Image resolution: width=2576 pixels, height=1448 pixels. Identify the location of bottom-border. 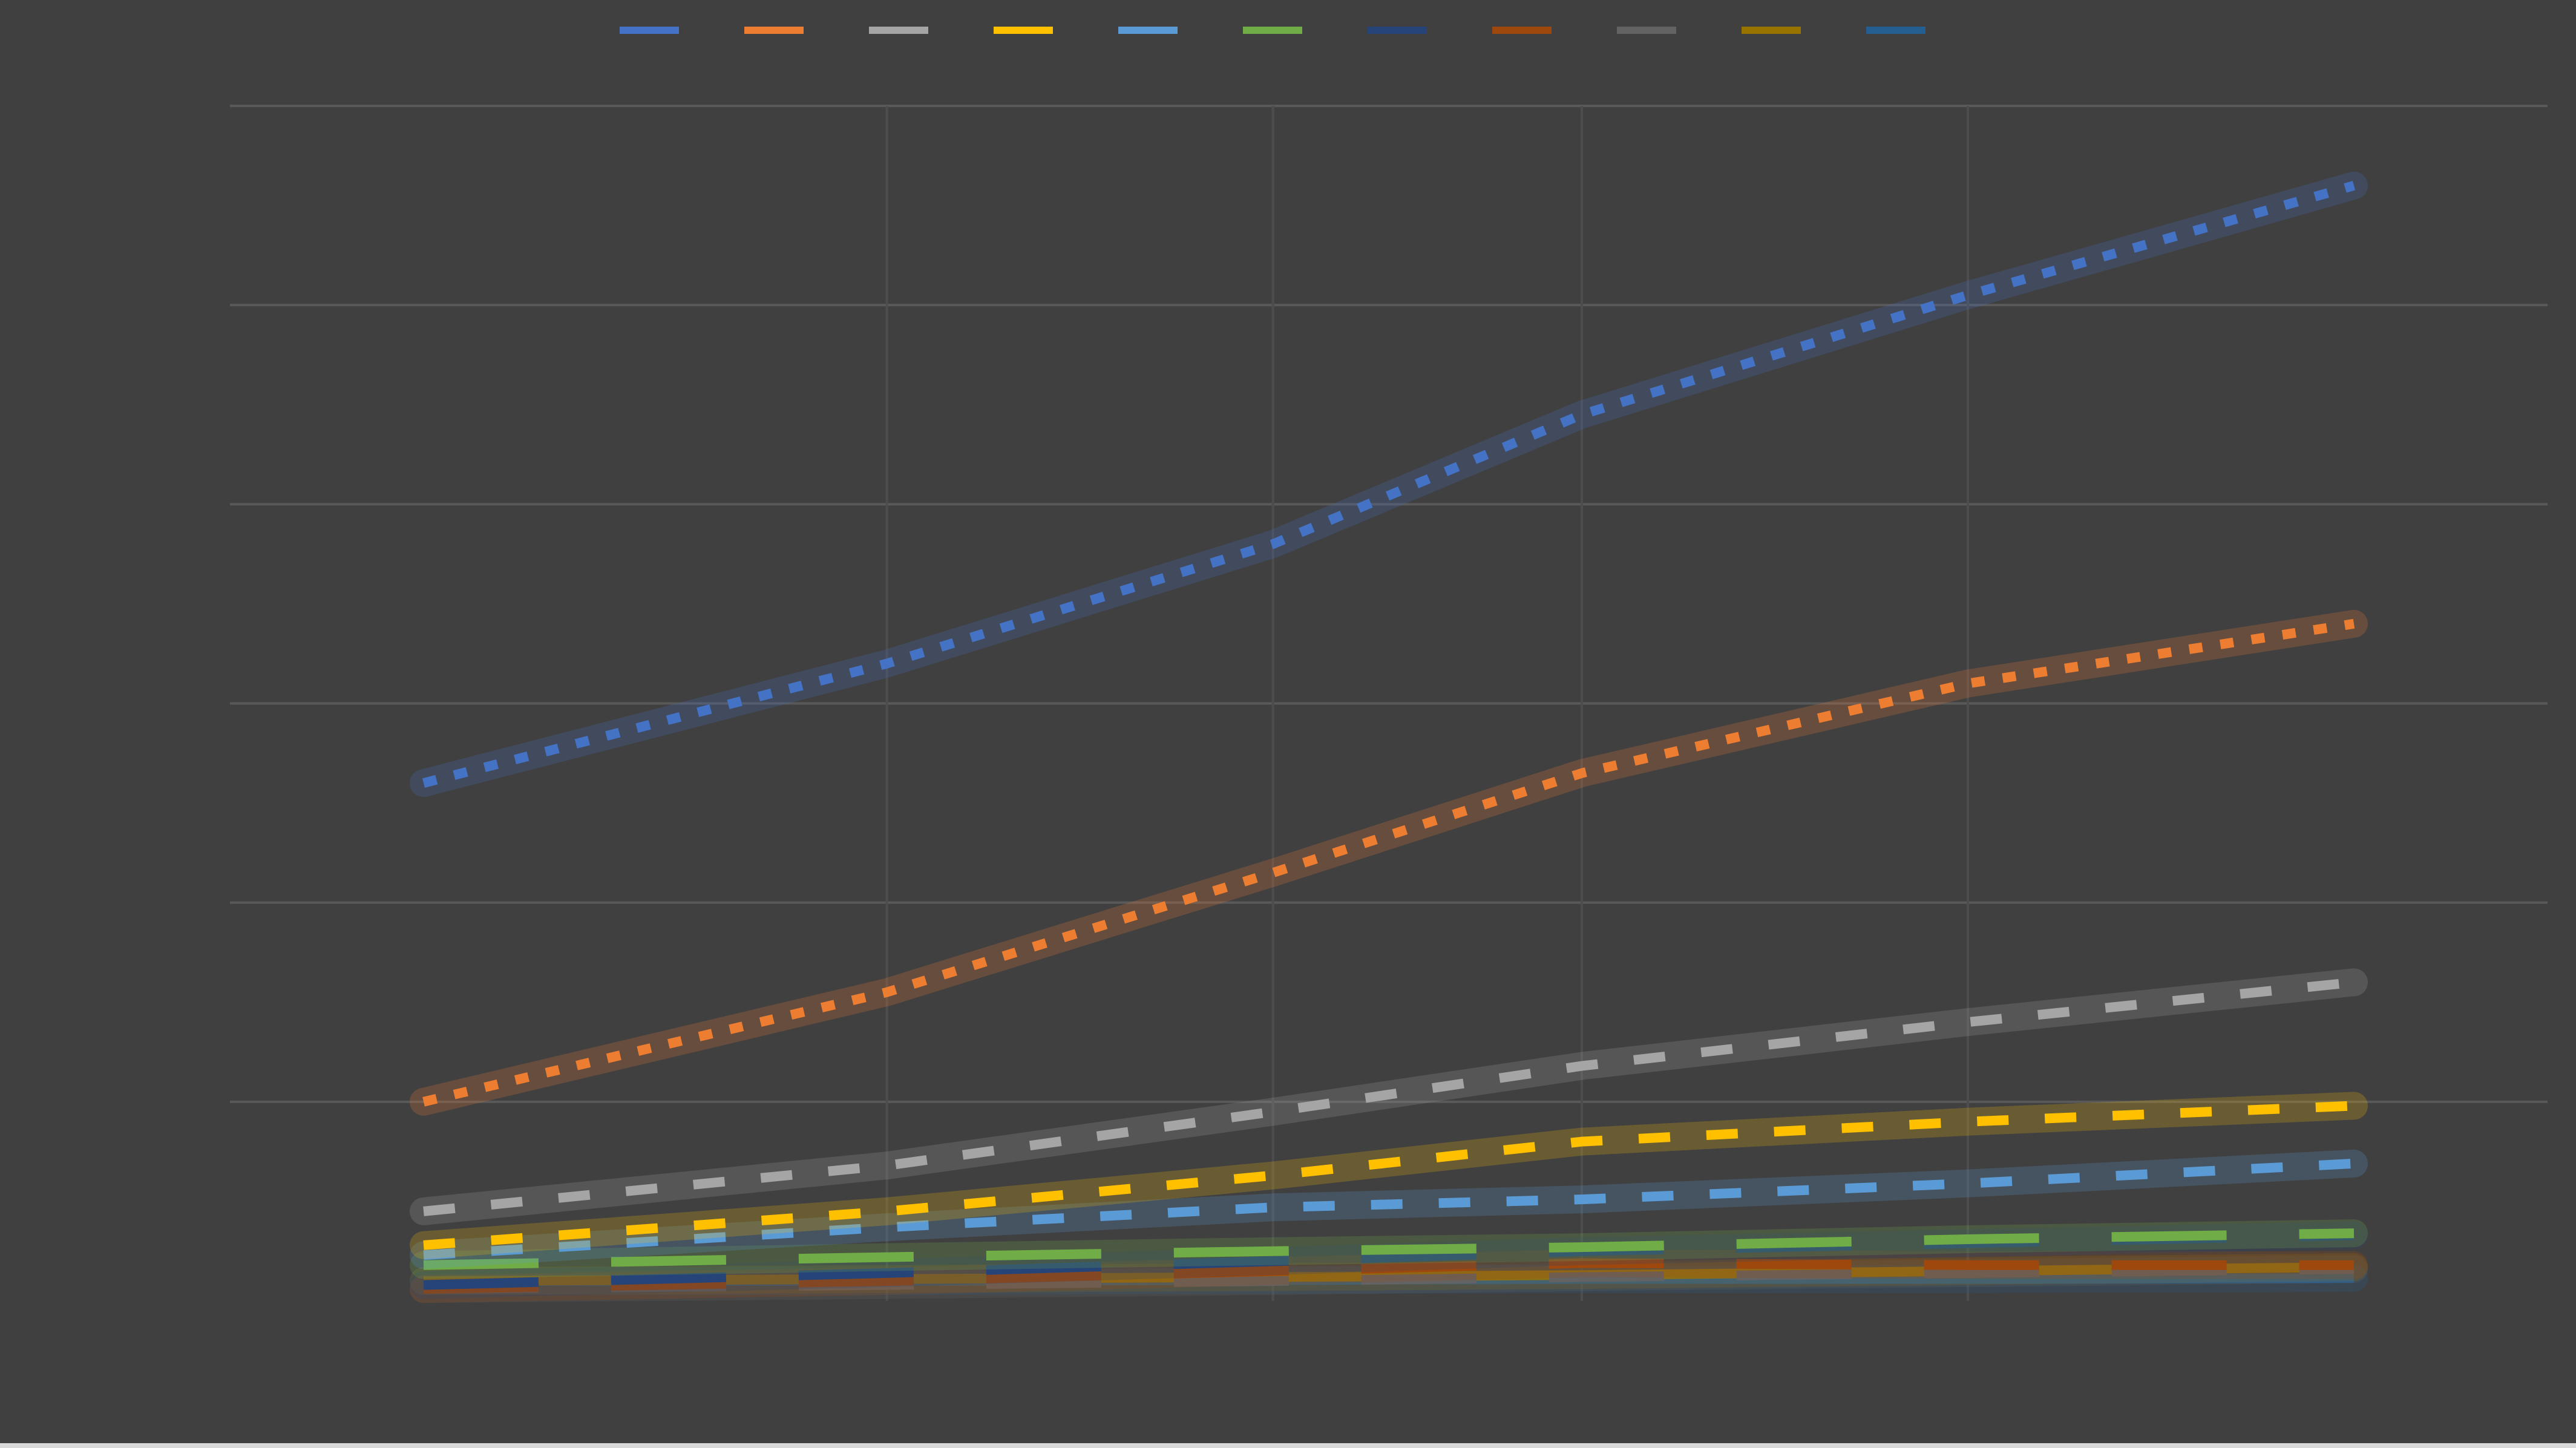
(1288, 1446).